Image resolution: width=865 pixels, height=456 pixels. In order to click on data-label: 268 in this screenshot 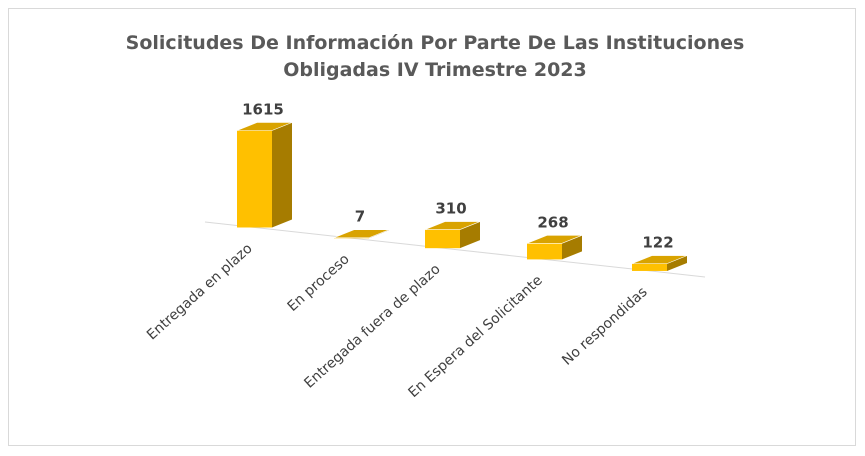, I will do `click(552, 222)`.